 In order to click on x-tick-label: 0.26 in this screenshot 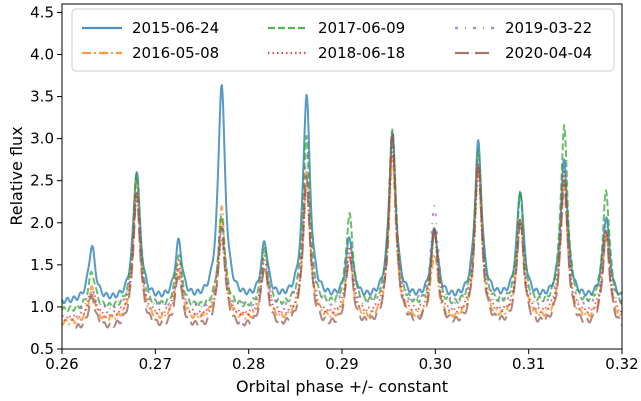, I will do `click(61, 364)`.